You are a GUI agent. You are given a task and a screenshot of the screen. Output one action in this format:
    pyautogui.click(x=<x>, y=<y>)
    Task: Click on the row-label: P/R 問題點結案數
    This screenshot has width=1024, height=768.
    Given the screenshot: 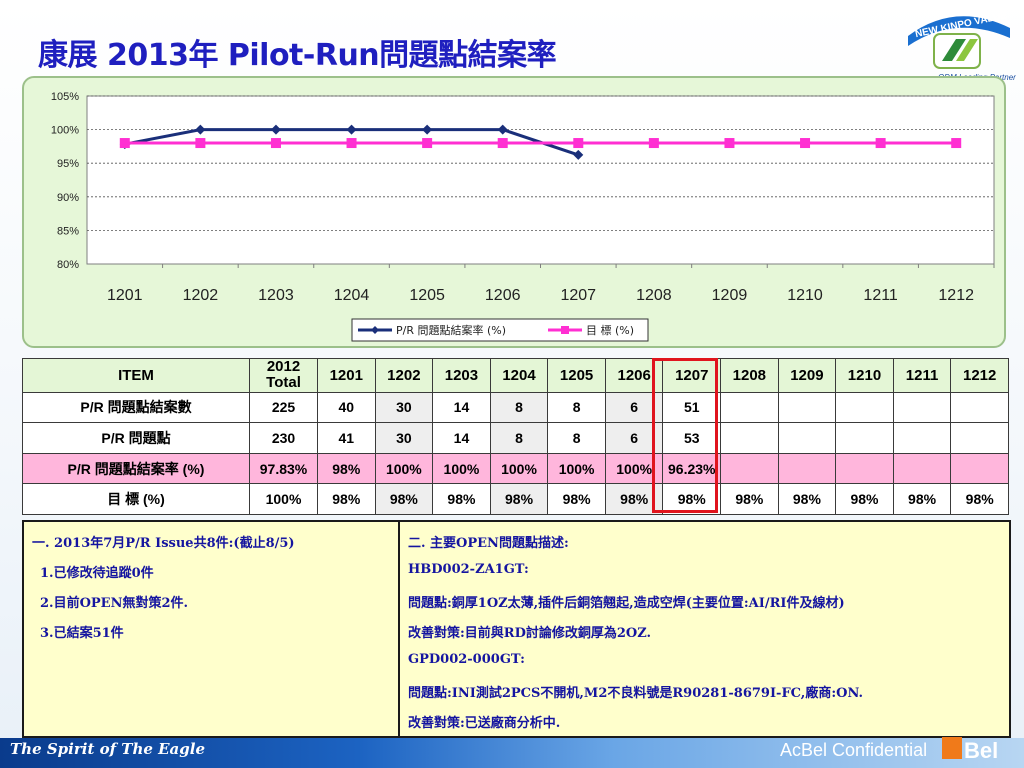 What is the action you would take?
    pyautogui.click(x=136, y=407)
    